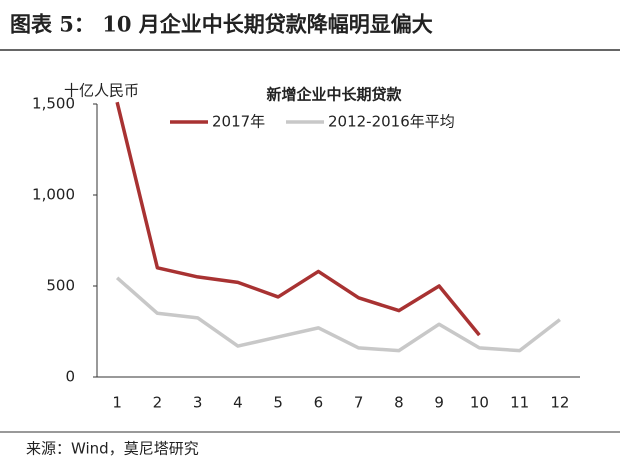 This screenshot has width=620, height=474. I want to click on x-tick-label: 11, so click(519, 403).